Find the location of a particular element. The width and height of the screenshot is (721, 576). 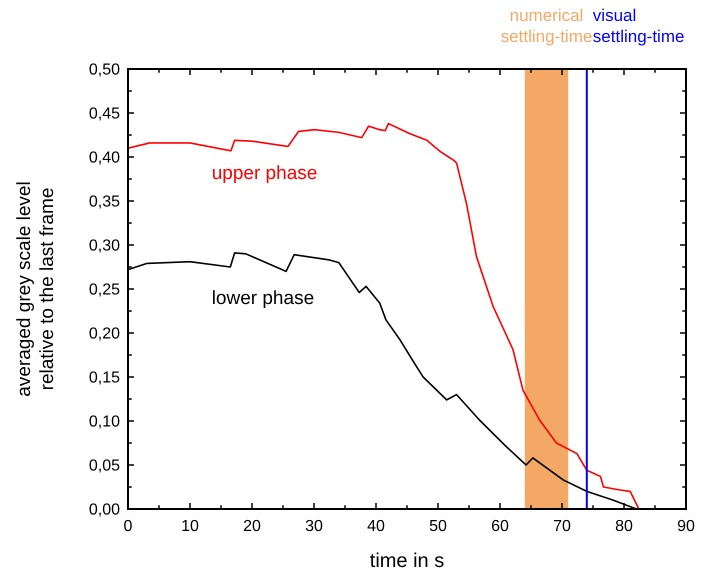

y-tick-label: 0,05 is located at coordinates (104, 466).